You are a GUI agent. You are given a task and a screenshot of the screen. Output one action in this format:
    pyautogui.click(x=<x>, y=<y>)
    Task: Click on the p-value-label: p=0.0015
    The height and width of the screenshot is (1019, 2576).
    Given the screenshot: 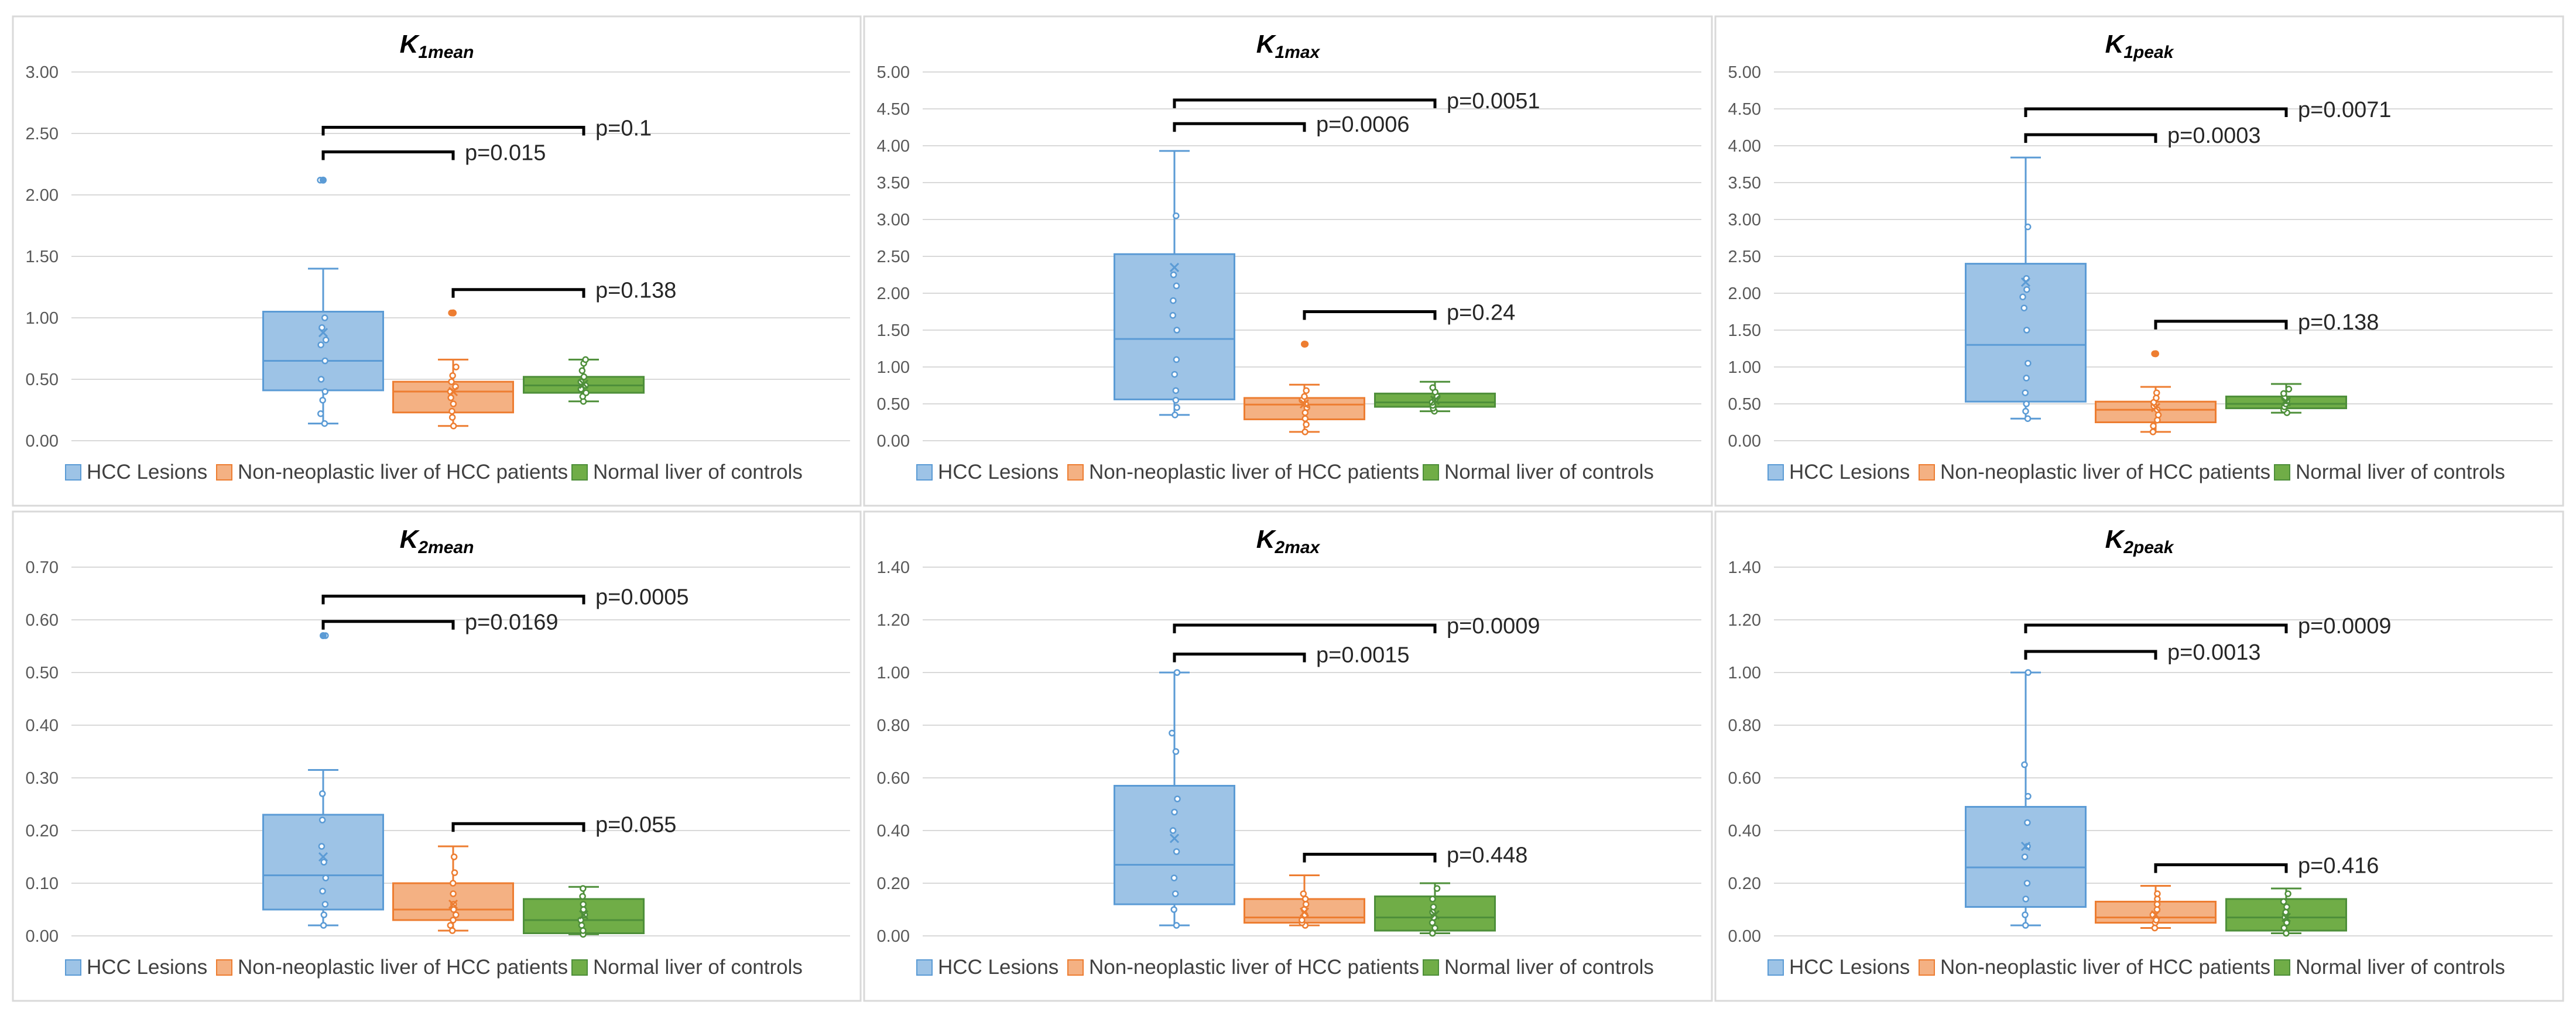 What is the action you would take?
    pyautogui.click(x=1363, y=655)
    